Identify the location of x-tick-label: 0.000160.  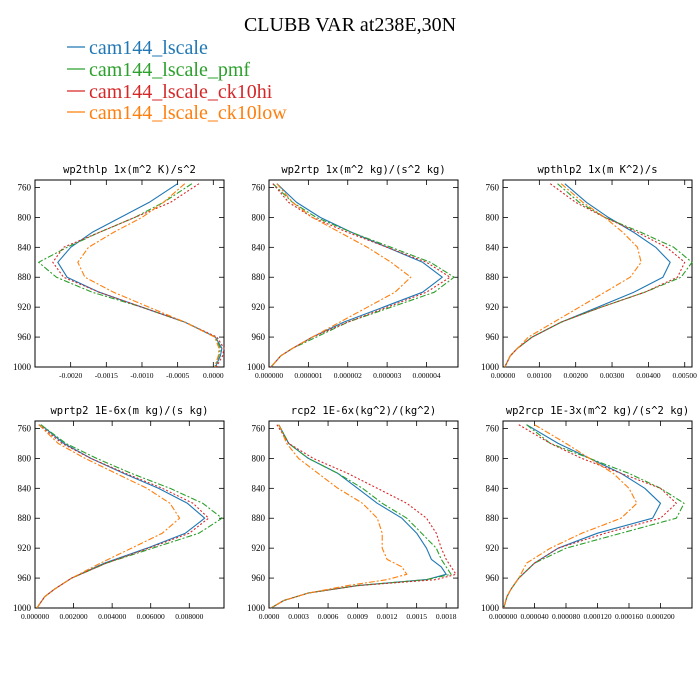
(629, 616).